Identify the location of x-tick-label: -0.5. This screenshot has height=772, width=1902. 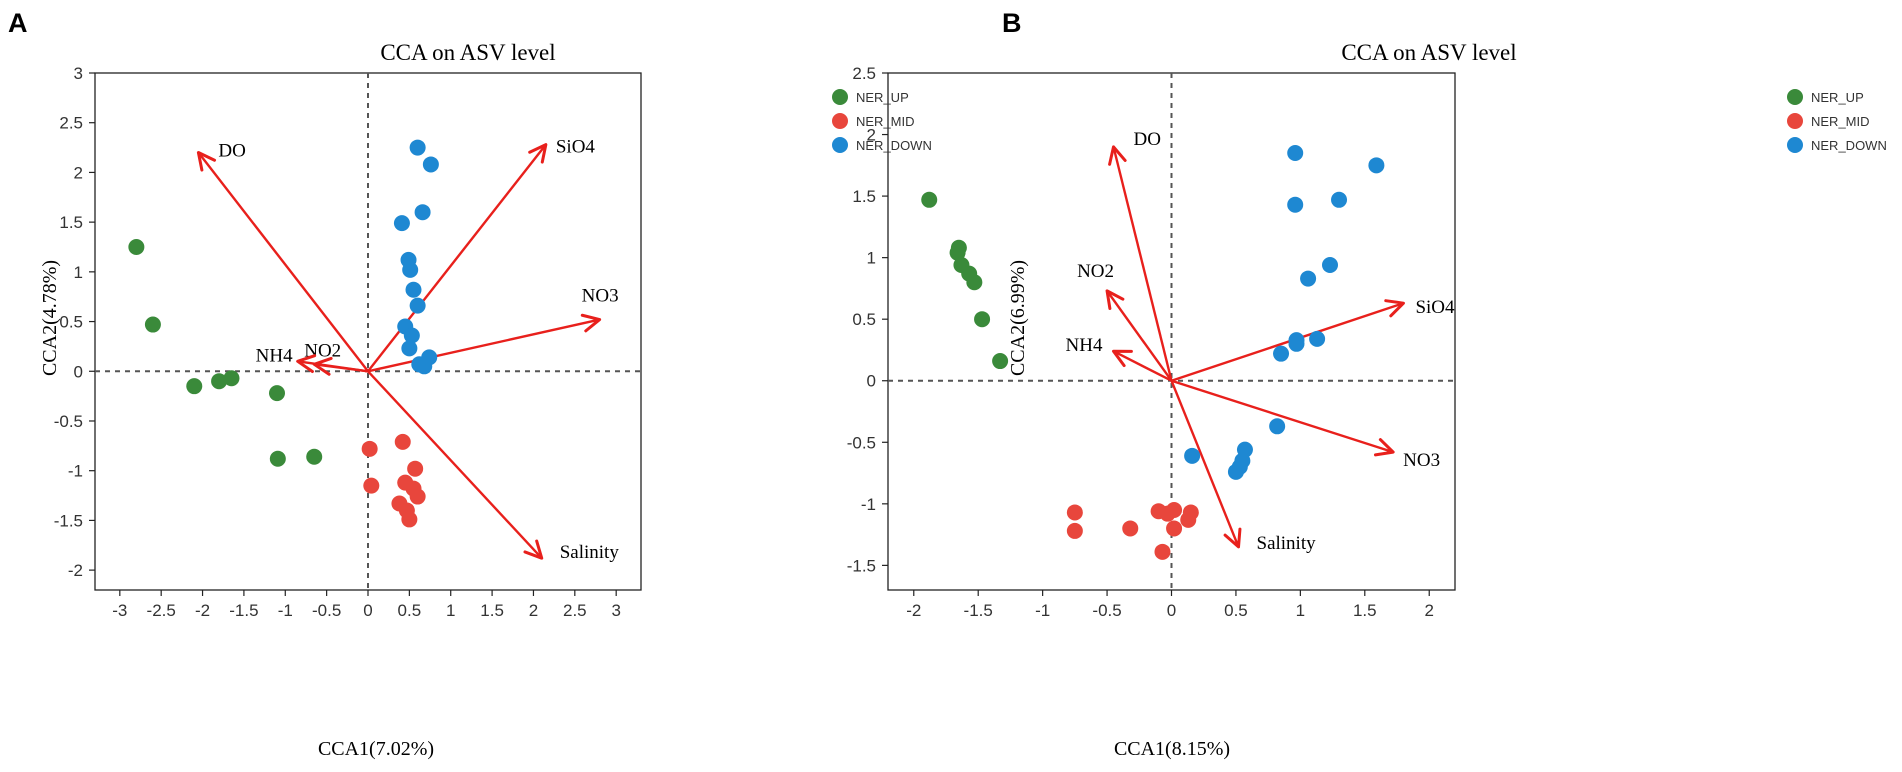
(326, 610).